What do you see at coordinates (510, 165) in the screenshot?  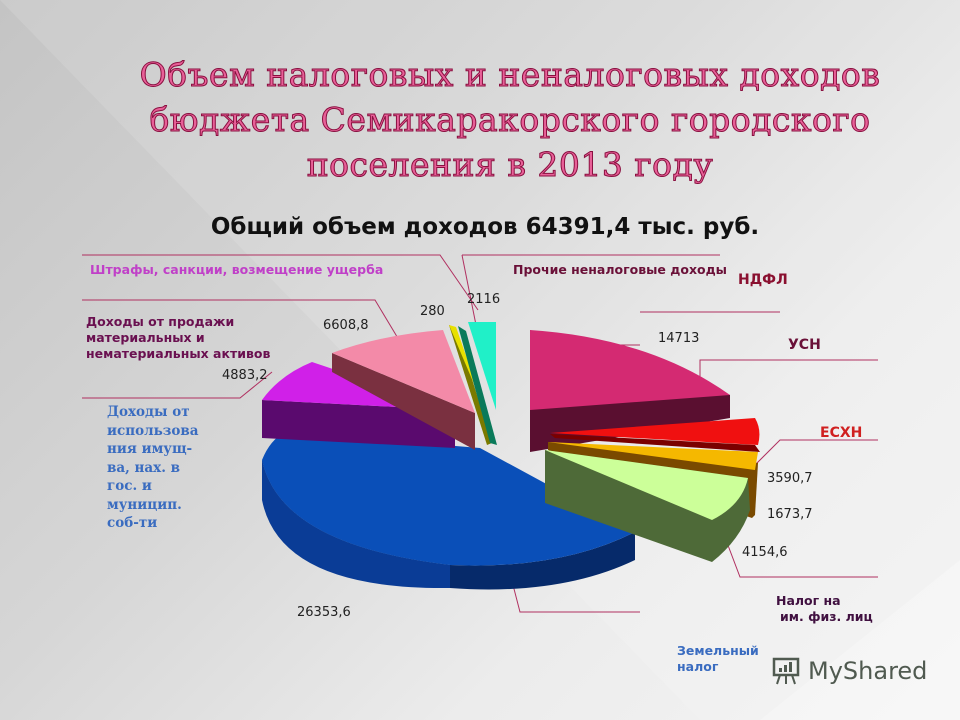 I see `title-line-3: поселения в 2013 году` at bounding box center [510, 165].